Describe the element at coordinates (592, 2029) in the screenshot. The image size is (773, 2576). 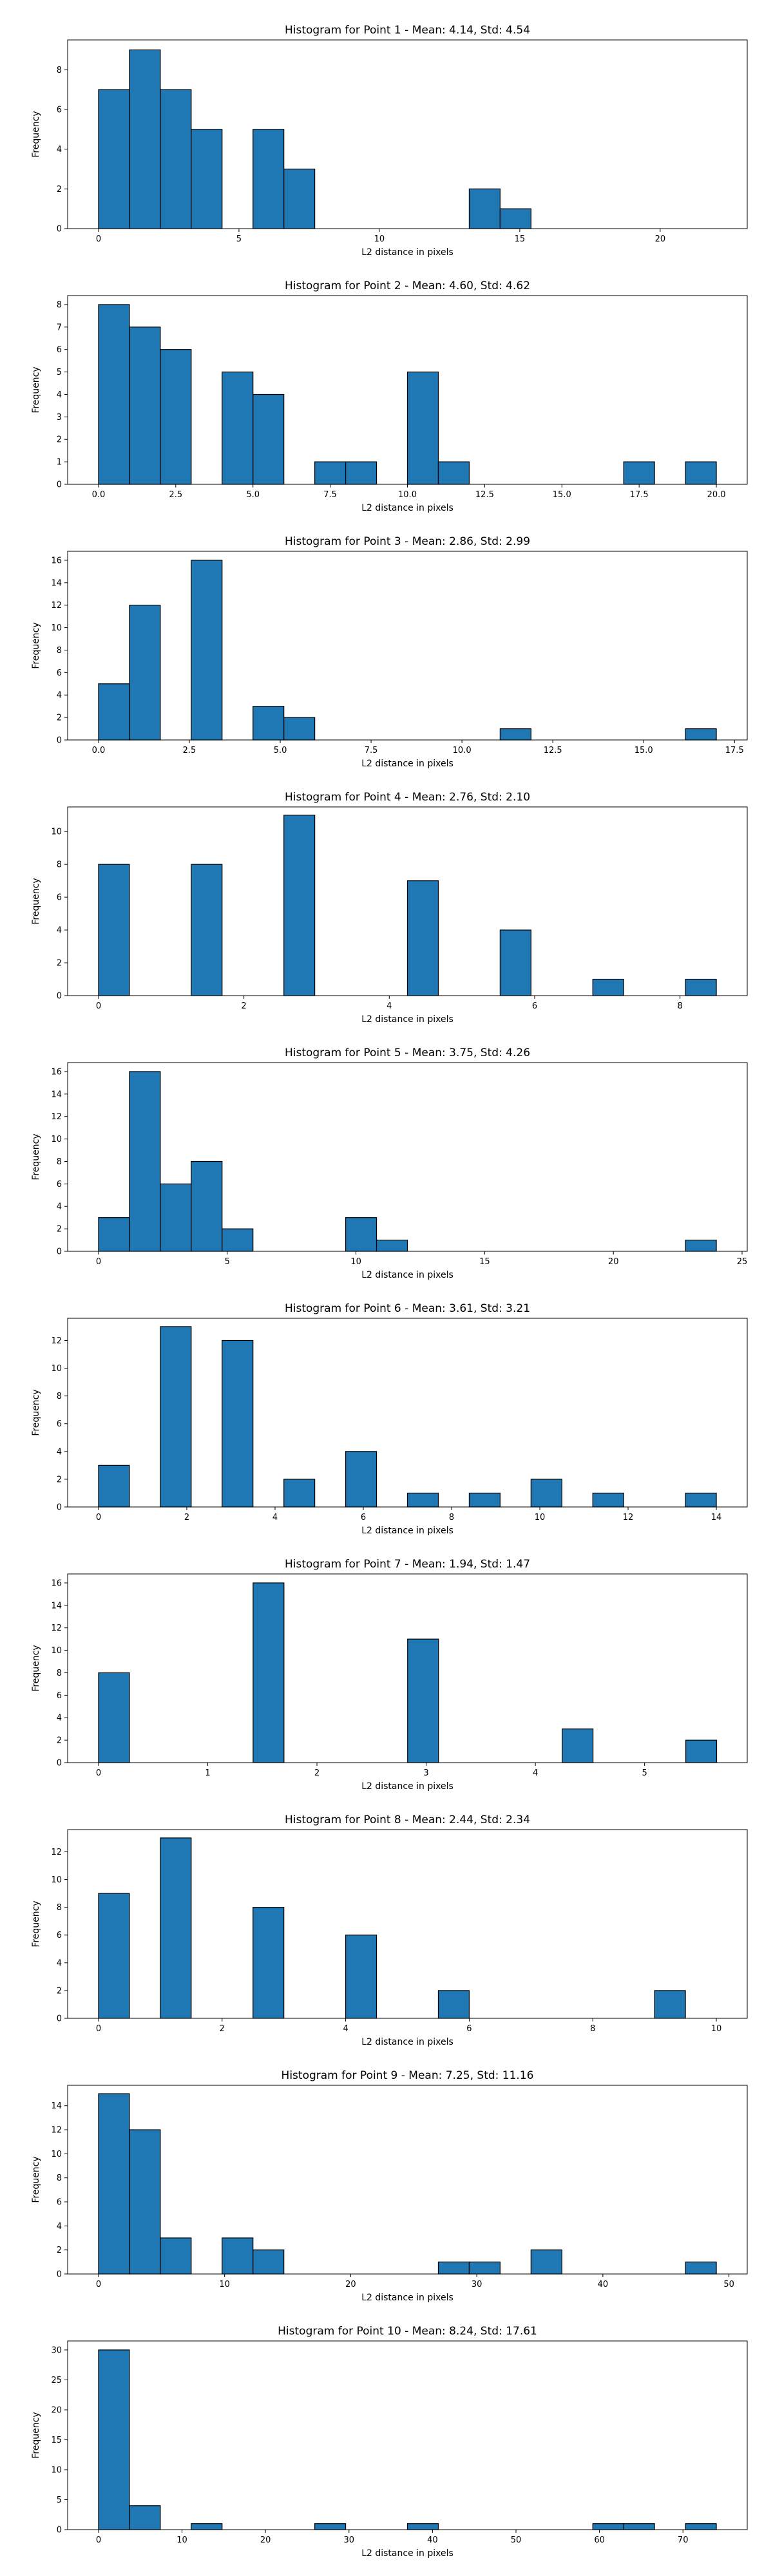
I see `x-tick-label-8-5: 8` at that location.